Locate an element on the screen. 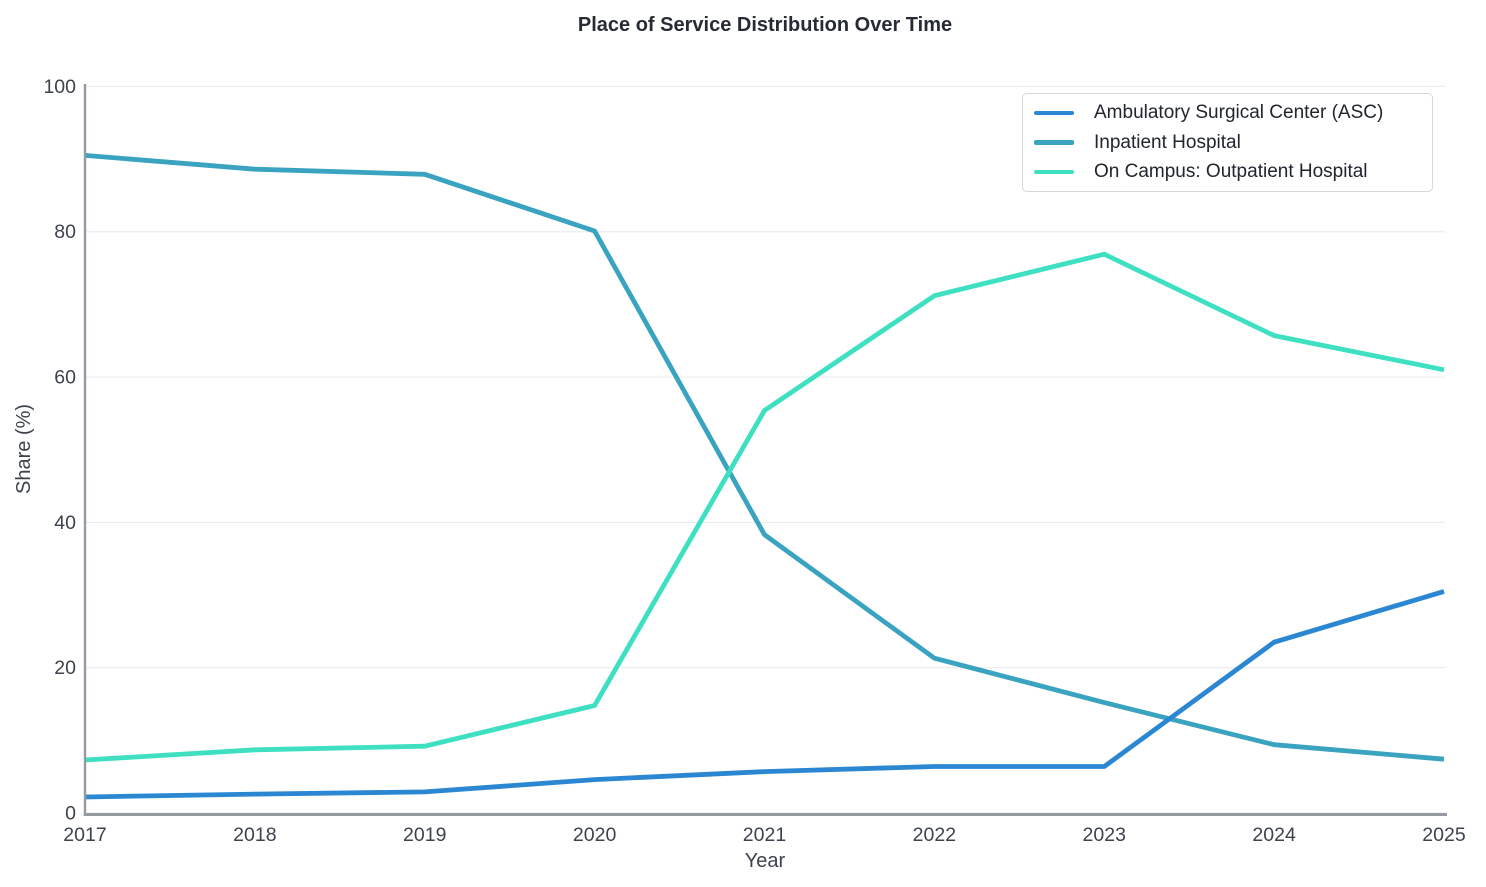  y-tick-60: 60 is located at coordinates (65, 378).